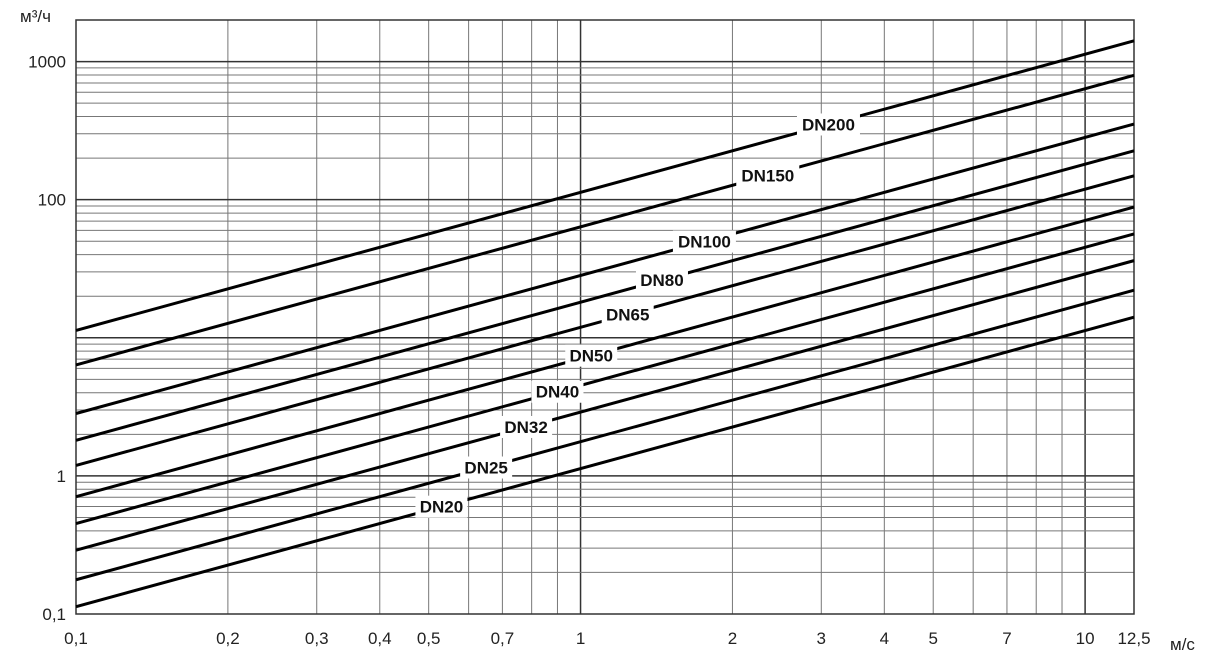 Image resolution: width=1212 pixels, height=657 pixels. Describe the element at coordinates (503, 638) in the screenshot. I see `x-tick-label: 0,7` at that location.